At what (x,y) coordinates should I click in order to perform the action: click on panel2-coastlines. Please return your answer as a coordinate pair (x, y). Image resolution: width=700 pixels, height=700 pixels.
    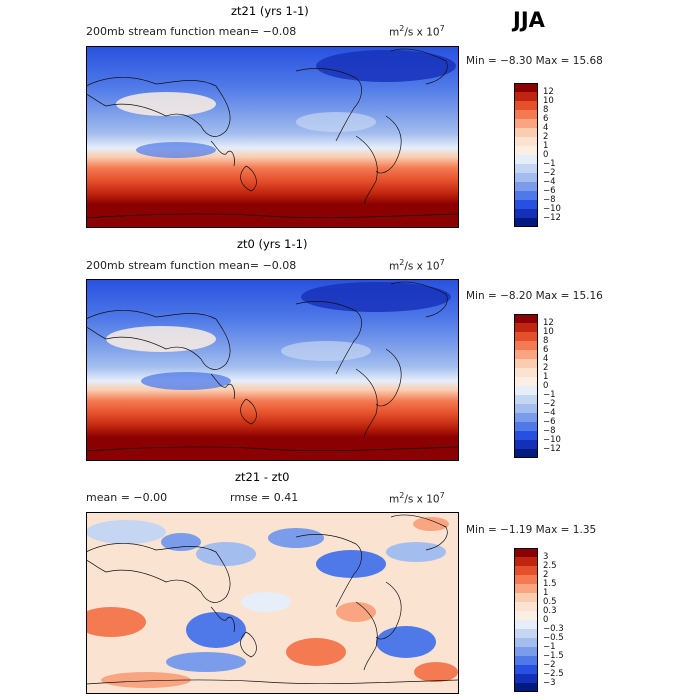
    Looking at the image, I should click on (272, 366).